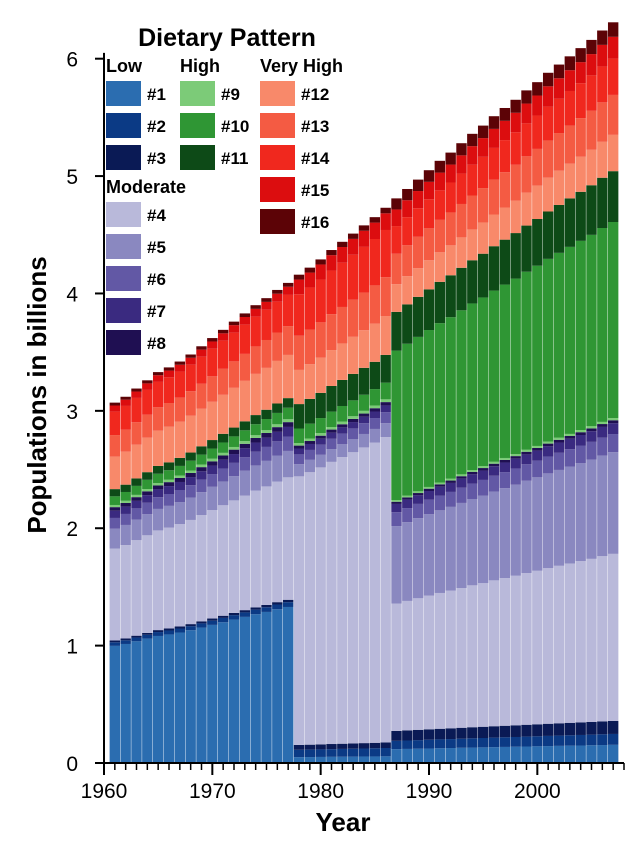 Image resolution: width=633 pixels, height=852 pixels. I want to click on y-tick-label: 3, so click(72, 412).